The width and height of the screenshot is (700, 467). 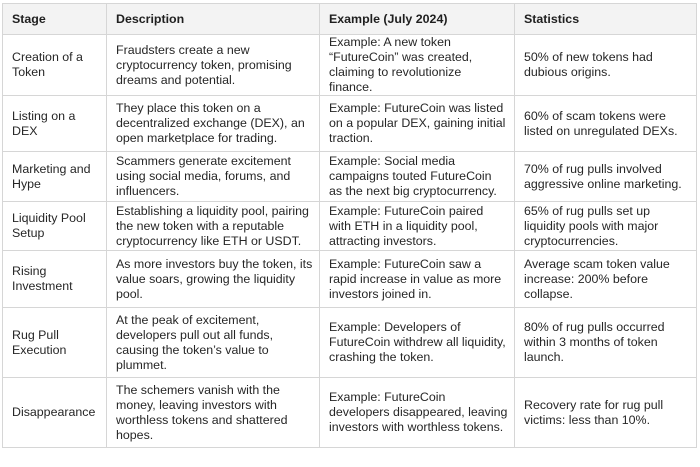 I want to click on header-statistics: Statistics, so click(x=605, y=19).